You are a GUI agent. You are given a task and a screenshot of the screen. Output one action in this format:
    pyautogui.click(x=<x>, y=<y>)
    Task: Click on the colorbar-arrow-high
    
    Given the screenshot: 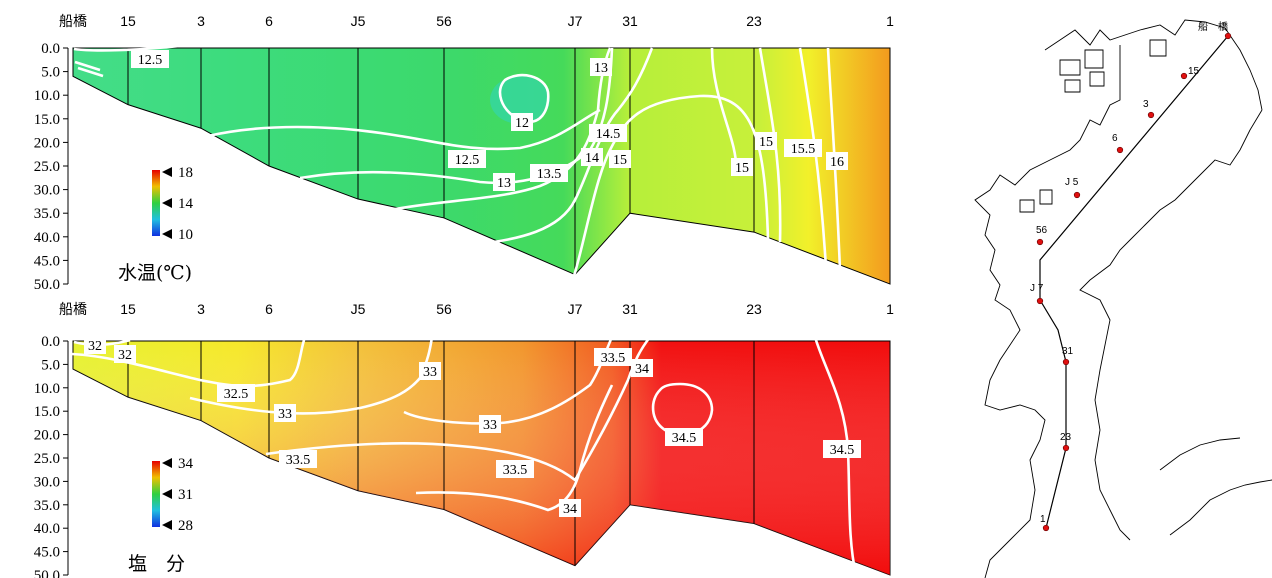 What is the action you would take?
    pyautogui.click(x=167, y=463)
    